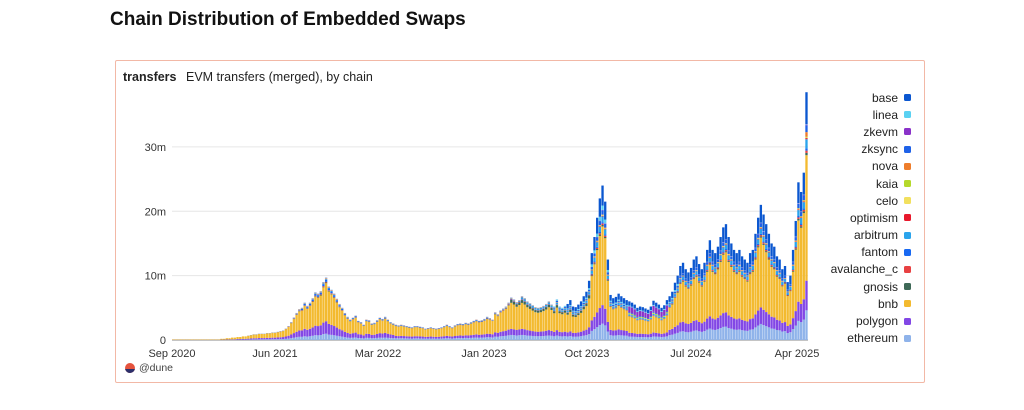  Describe the element at coordinates (851, 338) in the screenshot. I see `legend-item-ethereum: ethereum` at that location.